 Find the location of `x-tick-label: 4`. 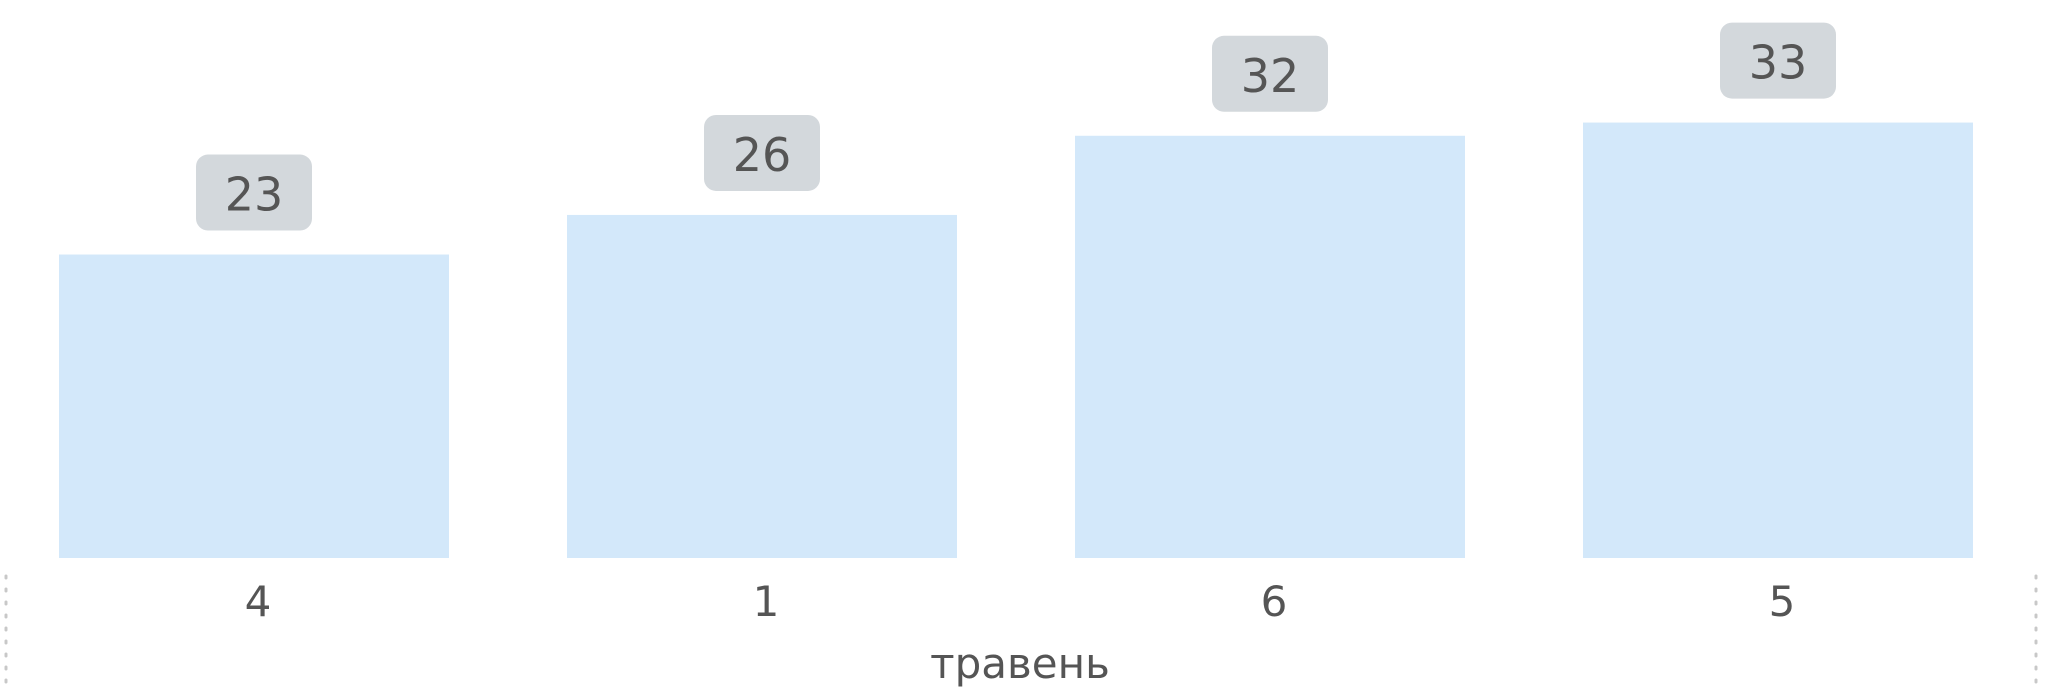

x-tick-label: 4 is located at coordinates (258, 601).